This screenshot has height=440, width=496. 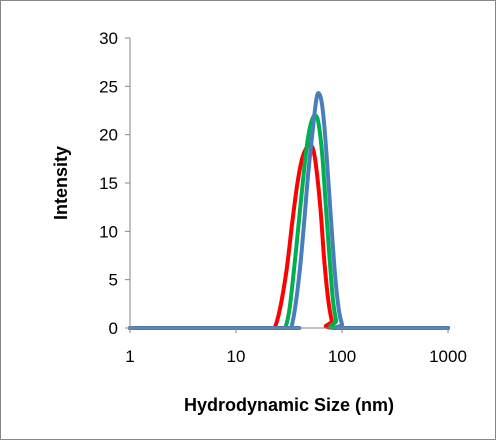 I want to click on x-tick-label: 1000, so click(x=448, y=356).